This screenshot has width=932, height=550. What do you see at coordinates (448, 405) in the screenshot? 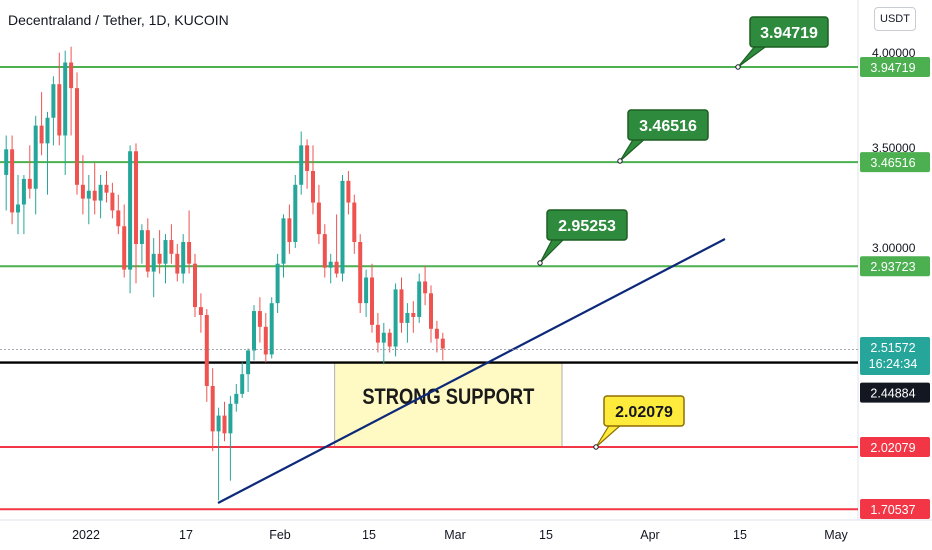
I see `support-zone-box` at bounding box center [448, 405].